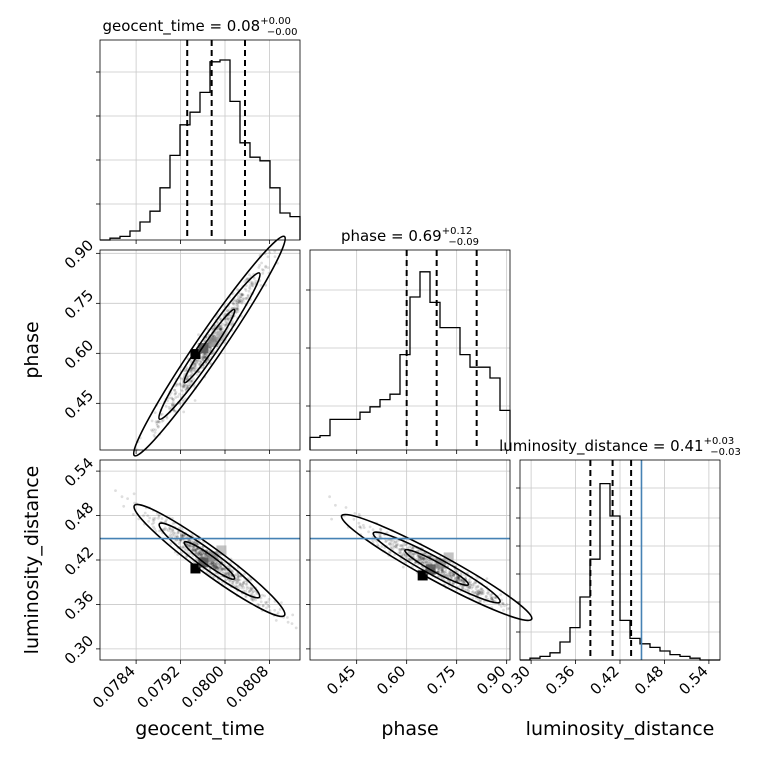 The height and width of the screenshot is (760, 760). Describe the element at coordinates (79, 254) in the screenshot. I see `y-tick-label-phase: 0.90` at that location.